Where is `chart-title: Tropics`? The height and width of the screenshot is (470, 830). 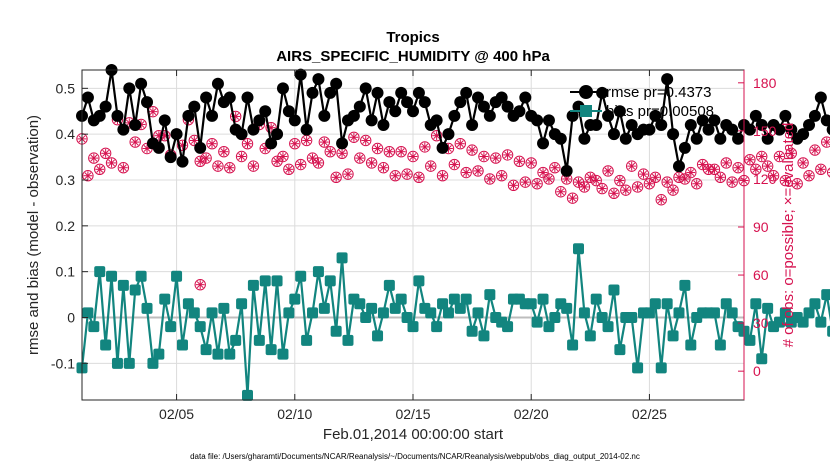 chart-title: Tropics is located at coordinates (412, 37).